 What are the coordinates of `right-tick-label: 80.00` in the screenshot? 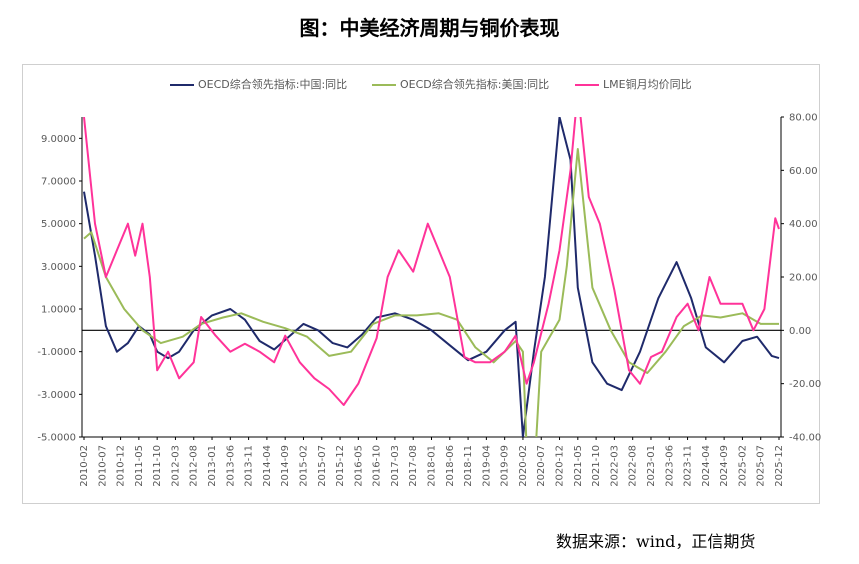 It's located at (803, 118).